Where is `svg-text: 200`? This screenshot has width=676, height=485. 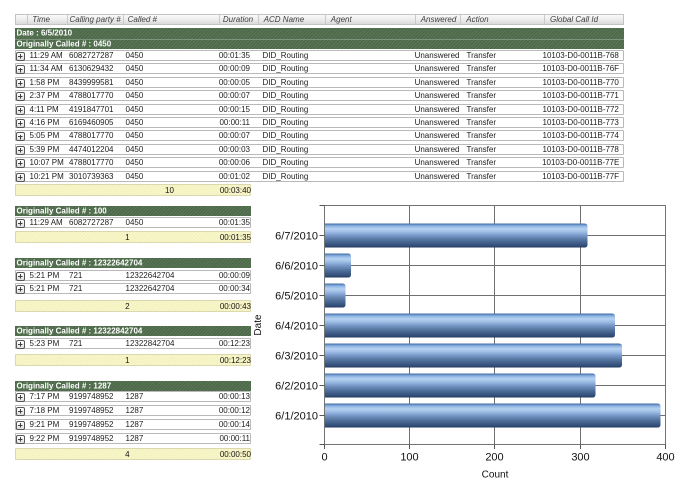
svg-text: 200 is located at coordinates (494, 458).